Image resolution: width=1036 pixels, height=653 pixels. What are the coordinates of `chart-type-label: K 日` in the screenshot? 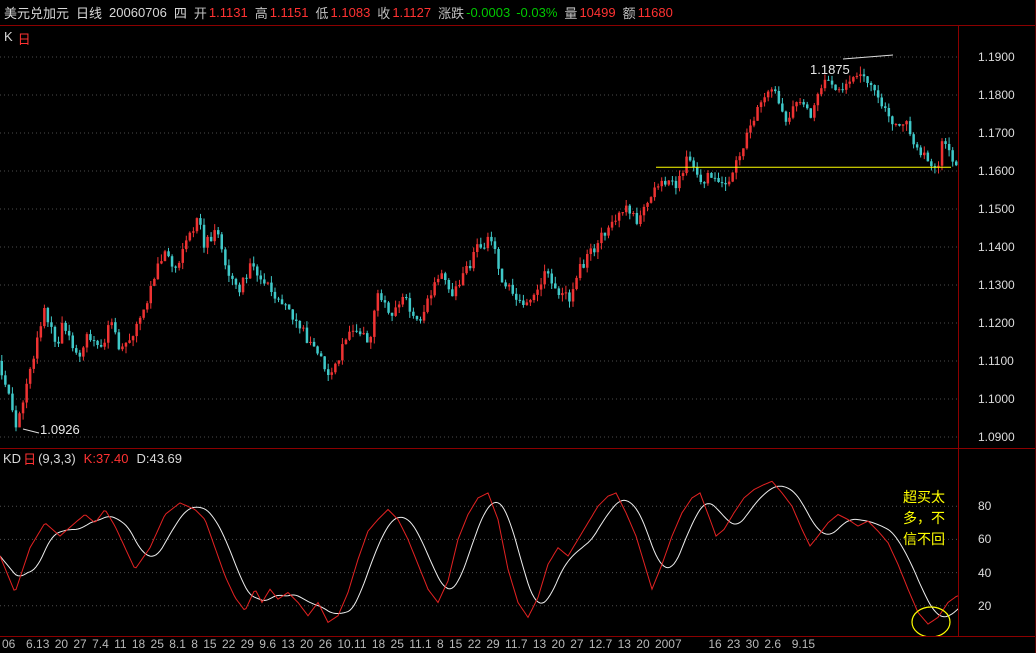 It's located at (17, 38).